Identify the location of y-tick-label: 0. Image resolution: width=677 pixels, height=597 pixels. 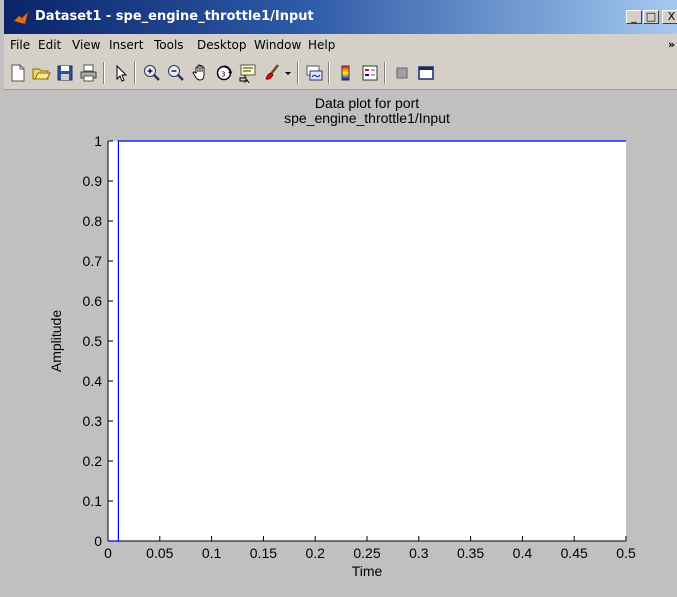
(98, 541).